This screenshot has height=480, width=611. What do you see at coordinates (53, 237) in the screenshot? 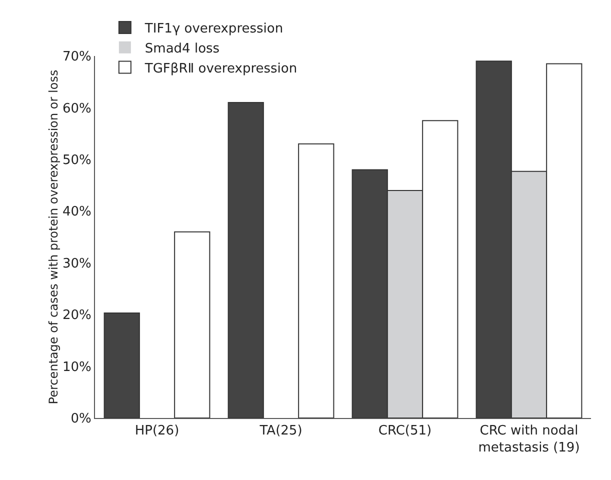
I see `y-axis-title: Percentage of cases with protein overexpression or loss` at bounding box center [53, 237].